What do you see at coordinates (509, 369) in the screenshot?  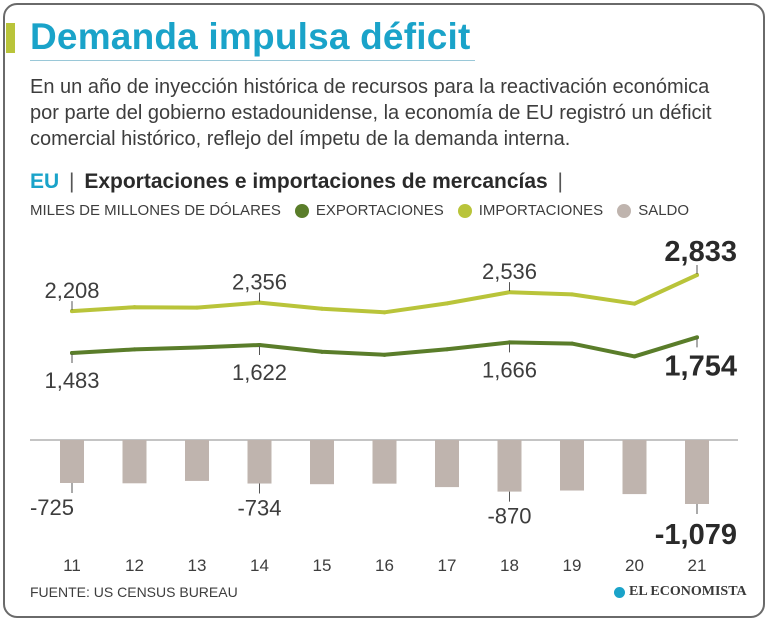 I see `exports-label-18: 1,666` at bounding box center [509, 369].